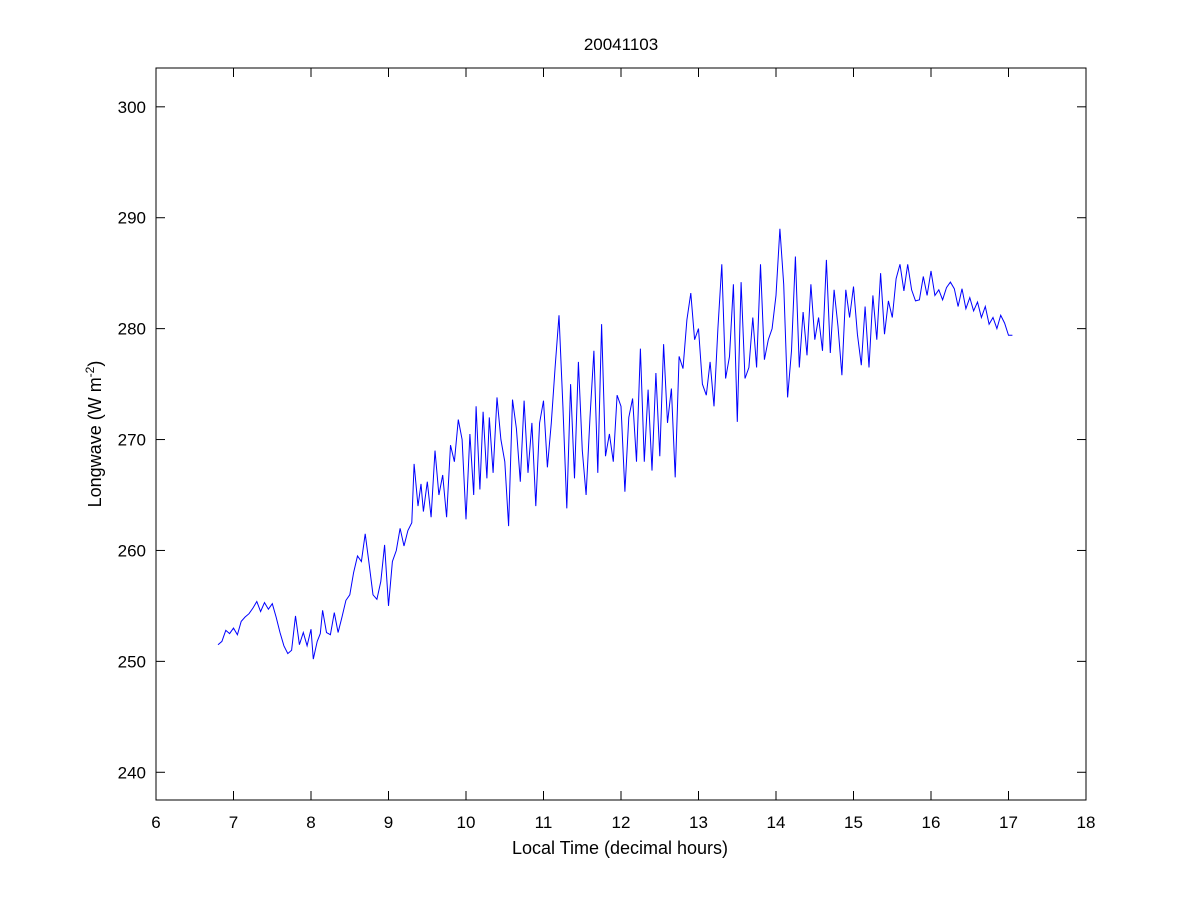 Image resolution: width=1200 pixels, height=900 pixels. Describe the element at coordinates (310, 822) in the screenshot. I see `x-tick-label: 8` at that location.